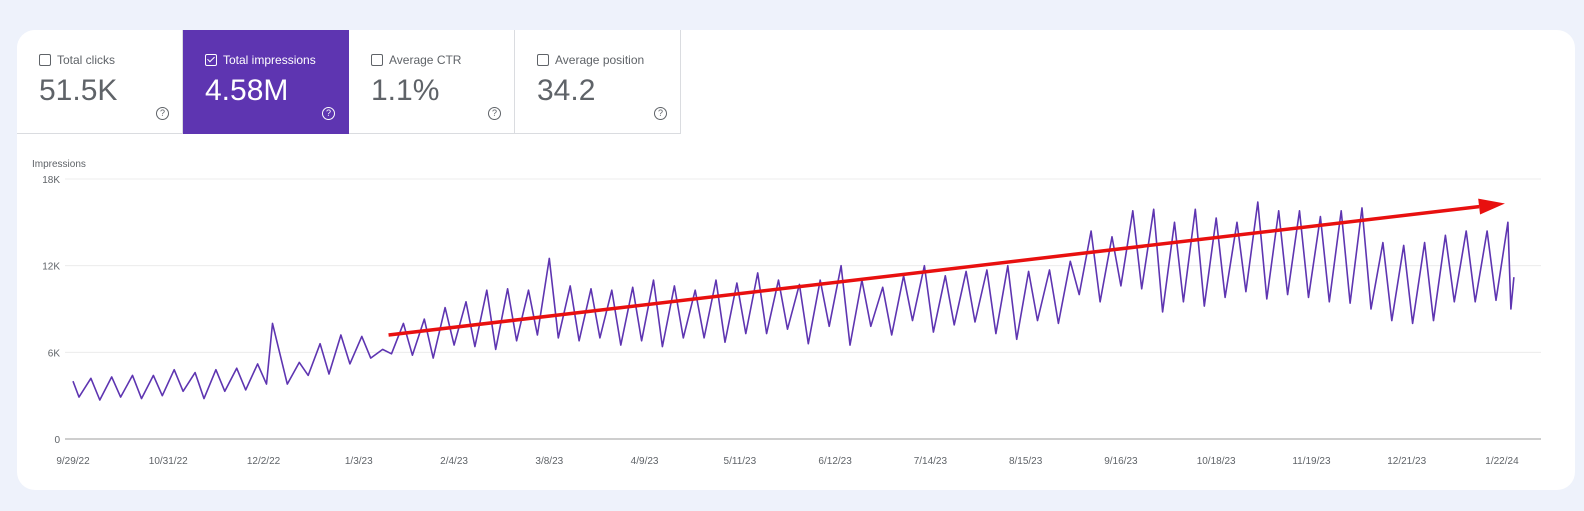  What do you see at coordinates (425, 60) in the screenshot?
I see `metric-label: Average CTR` at bounding box center [425, 60].